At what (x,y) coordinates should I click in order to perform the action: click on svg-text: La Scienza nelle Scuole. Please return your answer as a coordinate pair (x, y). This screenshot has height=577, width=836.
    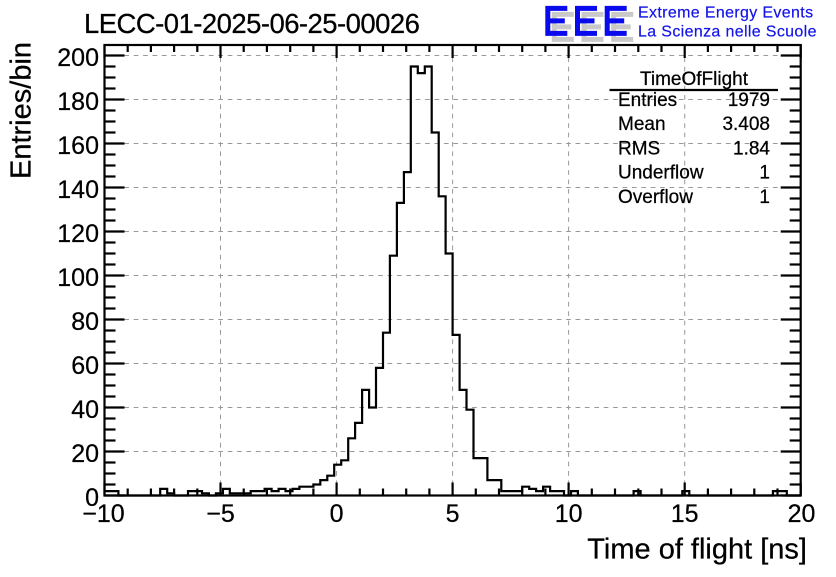
    Looking at the image, I should click on (727, 32).